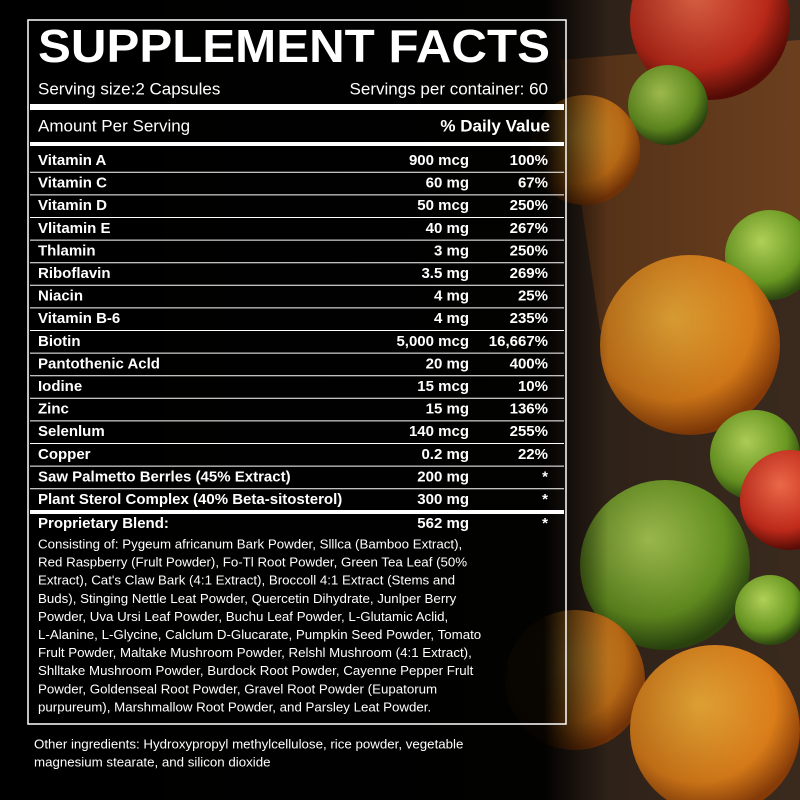 Image resolution: width=800 pixels, height=800 pixels. What do you see at coordinates (447, 183) in the screenshot?
I see `nutrient-amount: 60 mg` at bounding box center [447, 183].